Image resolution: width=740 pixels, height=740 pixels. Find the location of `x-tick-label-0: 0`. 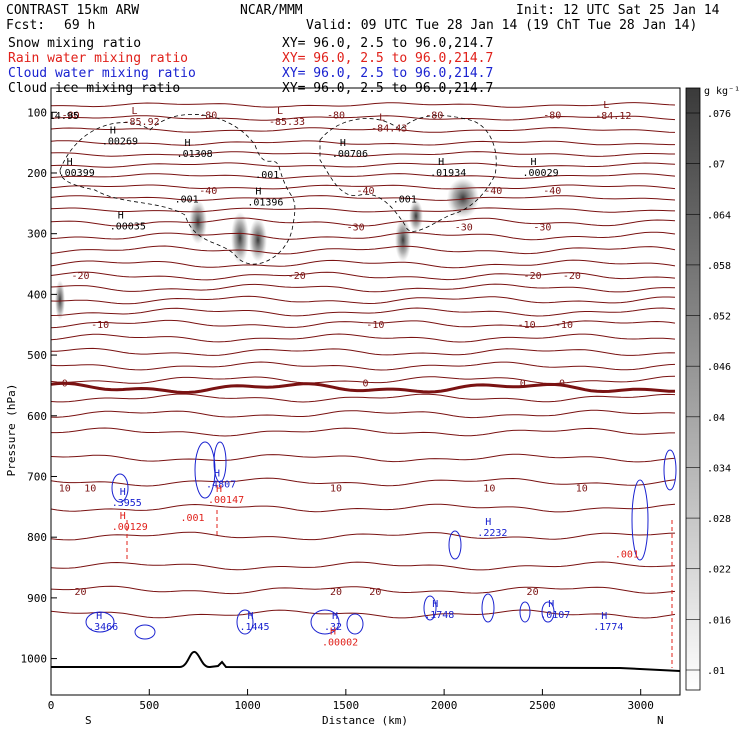

x-tick-label-0: 0 is located at coordinates (51, 705).